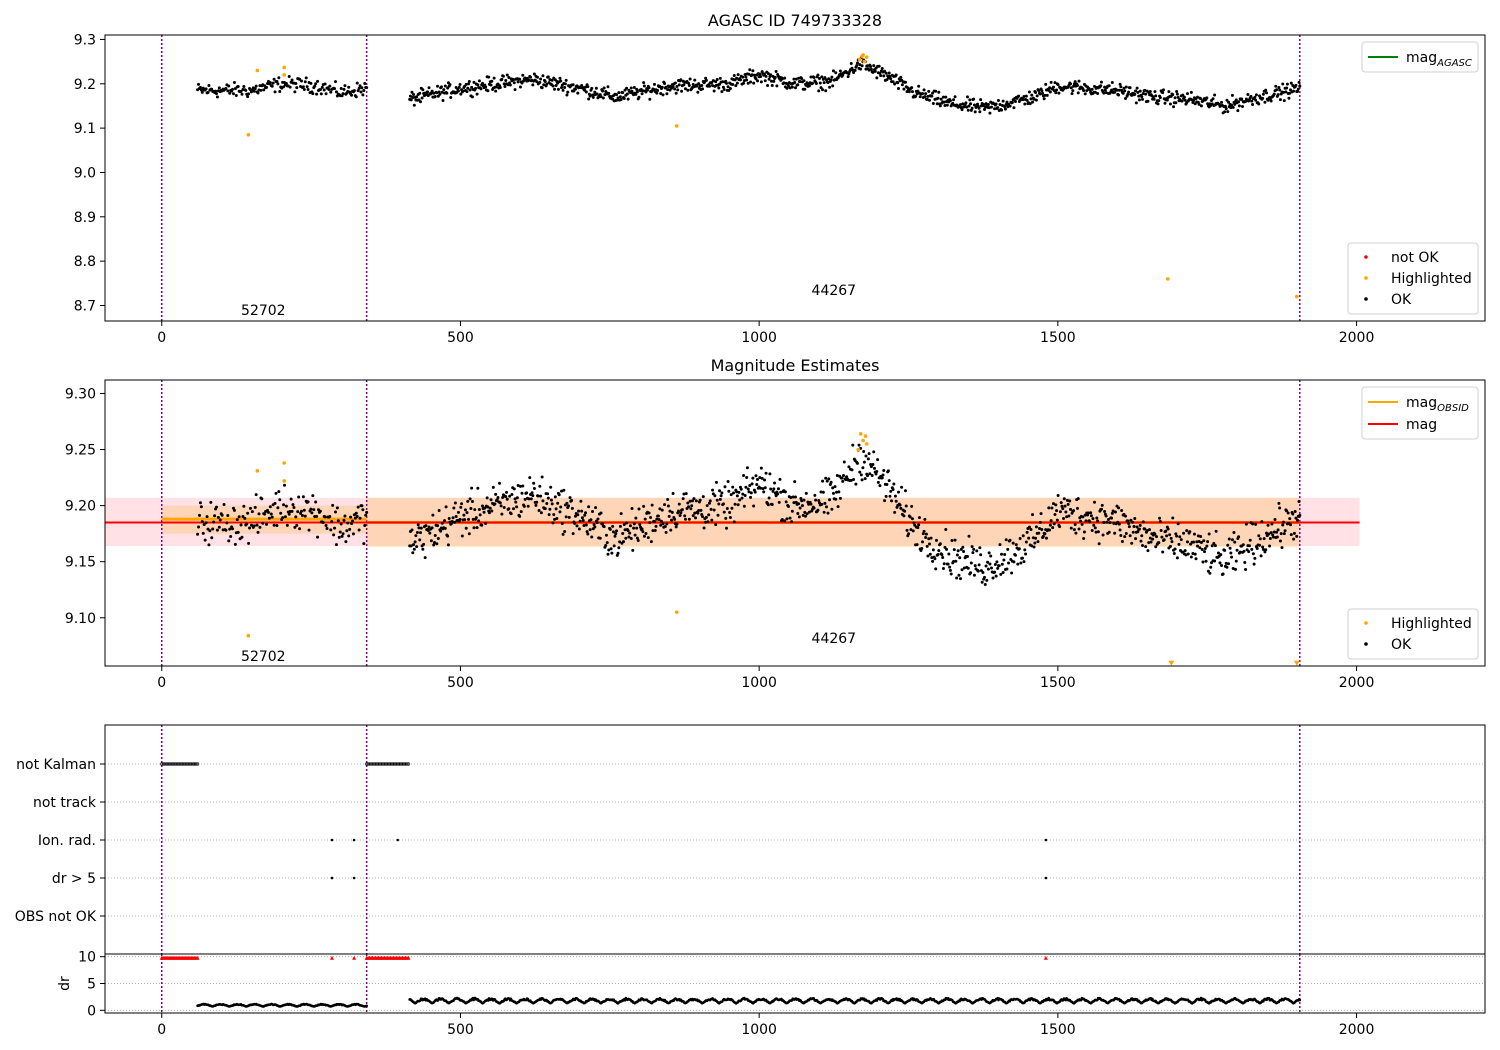 This screenshot has height=1050, width=1500. What do you see at coordinates (1049, 998) in the screenshot?
I see `panel4-dr-point` at bounding box center [1049, 998].